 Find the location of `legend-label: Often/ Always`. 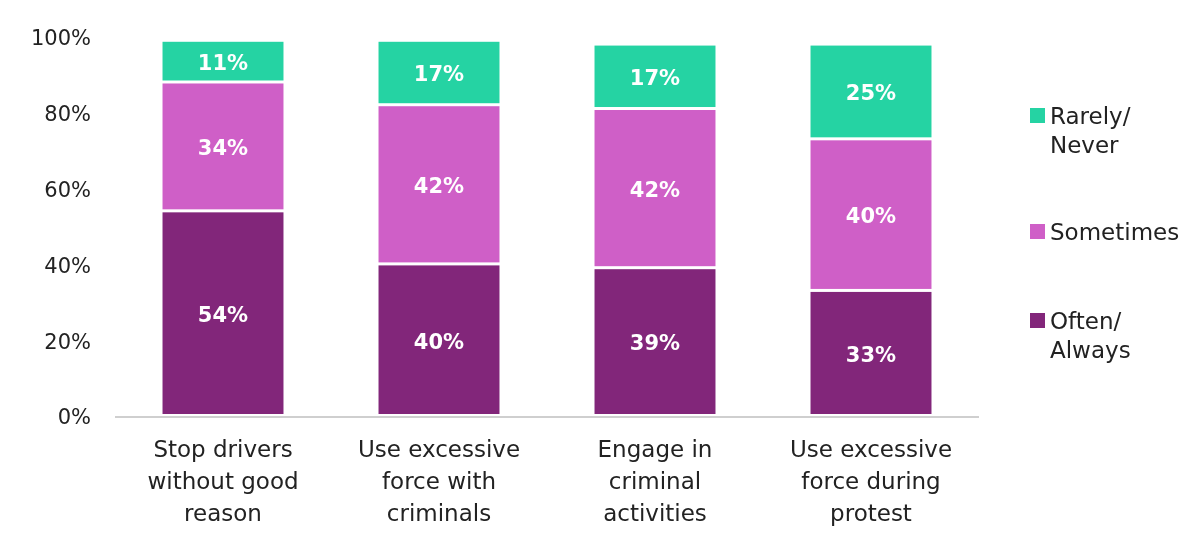

legend-label: Often/ Always is located at coordinates (1090, 335).